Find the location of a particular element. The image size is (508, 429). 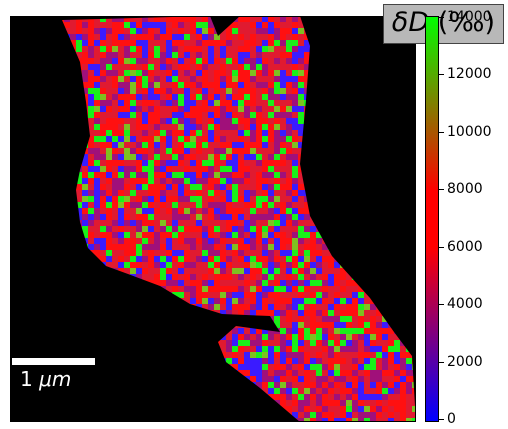

scale-bar-label: 1 μm is located at coordinates (45, 379).